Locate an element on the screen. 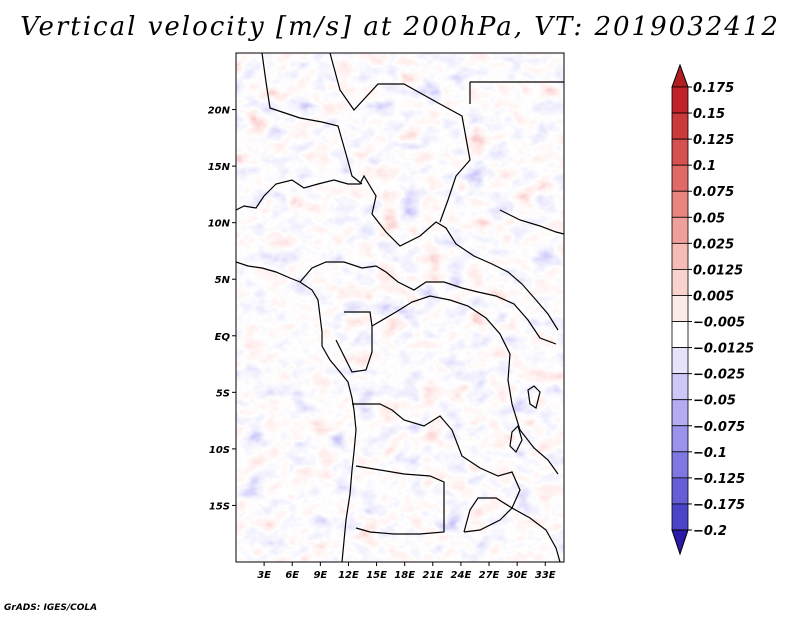 This screenshot has width=800, height=618. lon-tick-label: 18E is located at coordinates (404, 575).